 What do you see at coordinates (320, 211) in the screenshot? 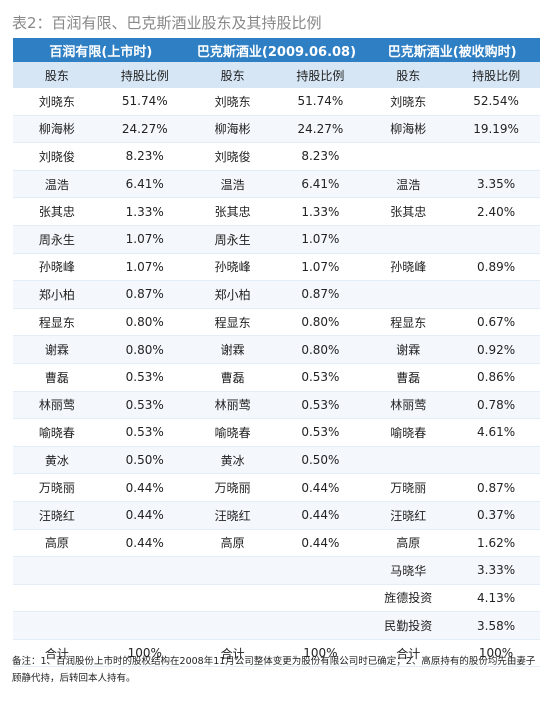
I see `share-cell: 1.33%` at bounding box center [320, 211].